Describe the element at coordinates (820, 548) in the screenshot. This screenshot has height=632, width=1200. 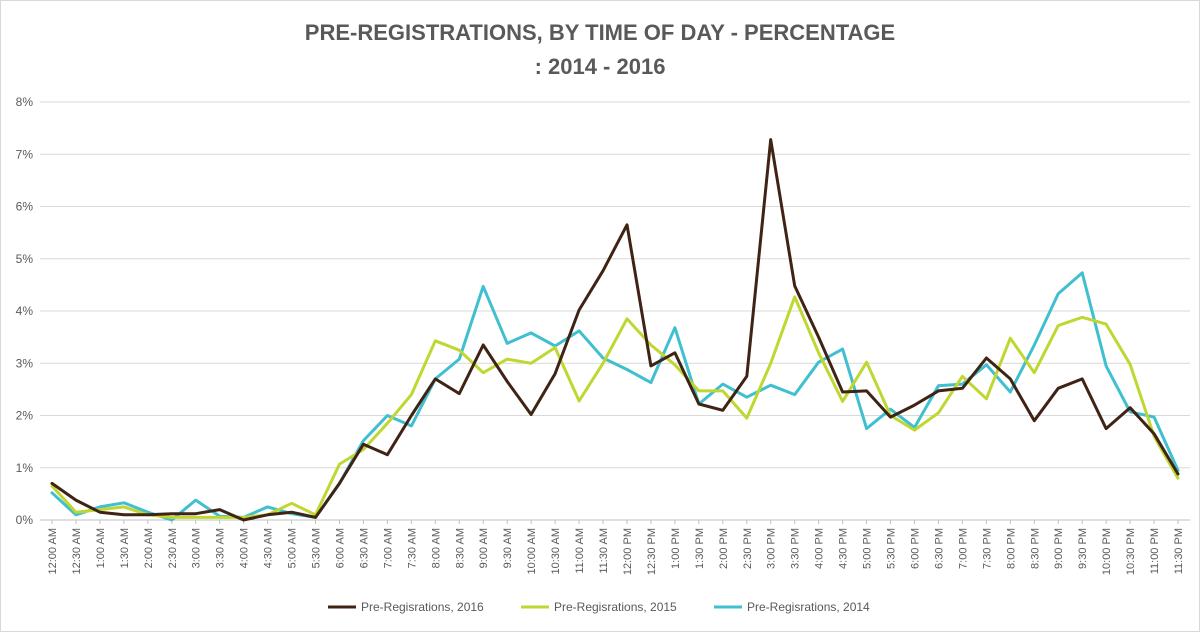
I see `x-tick-label: 4:00 PM` at that location.